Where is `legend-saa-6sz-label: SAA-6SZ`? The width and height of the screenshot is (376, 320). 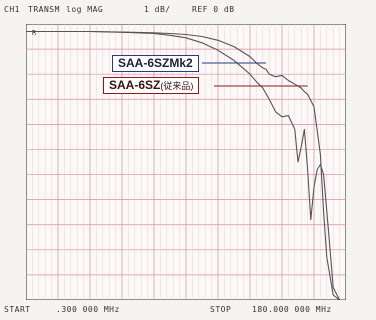 legend-saa-6sz-label: SAA-6SZ is located at coordinates (135, 85).